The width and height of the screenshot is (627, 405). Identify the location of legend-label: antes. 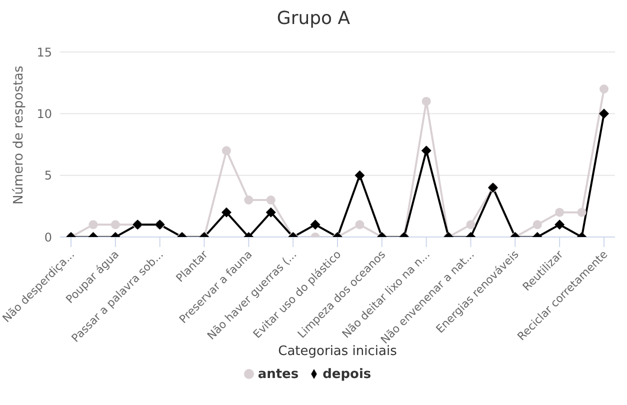
(278, 374).